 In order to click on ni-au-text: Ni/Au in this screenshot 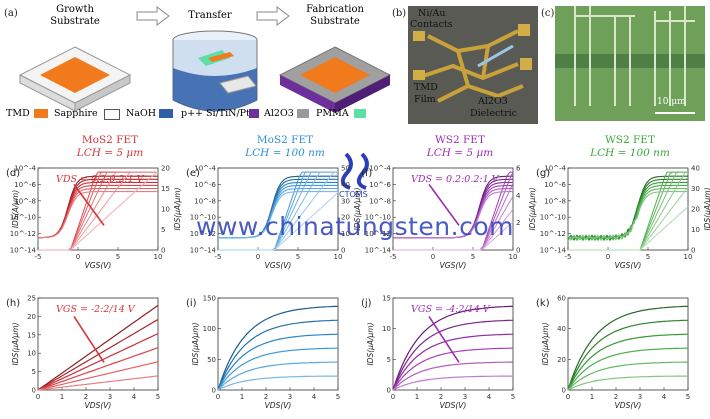, I will do `click(432, 13)`.